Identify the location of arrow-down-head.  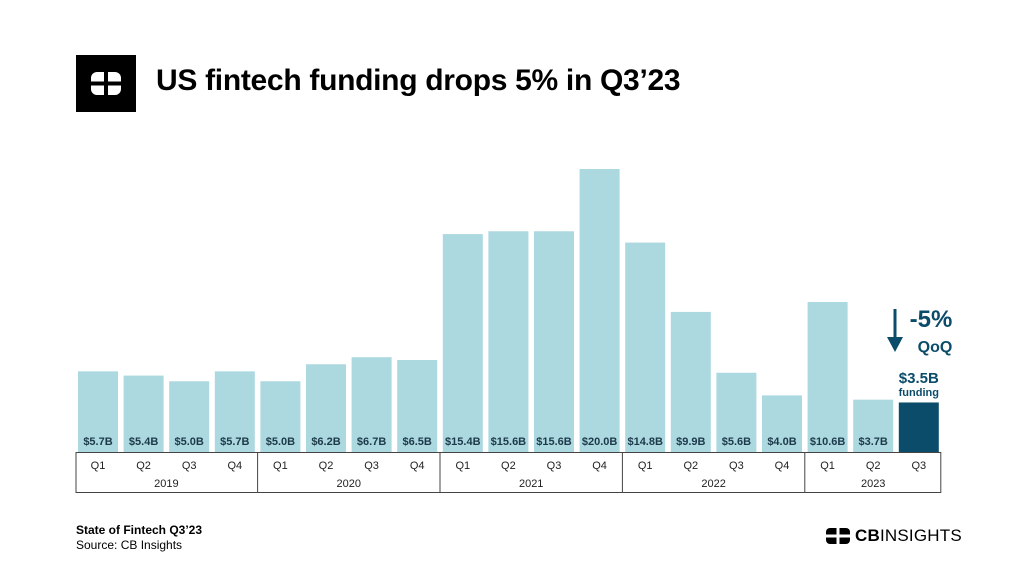
(895, 344).